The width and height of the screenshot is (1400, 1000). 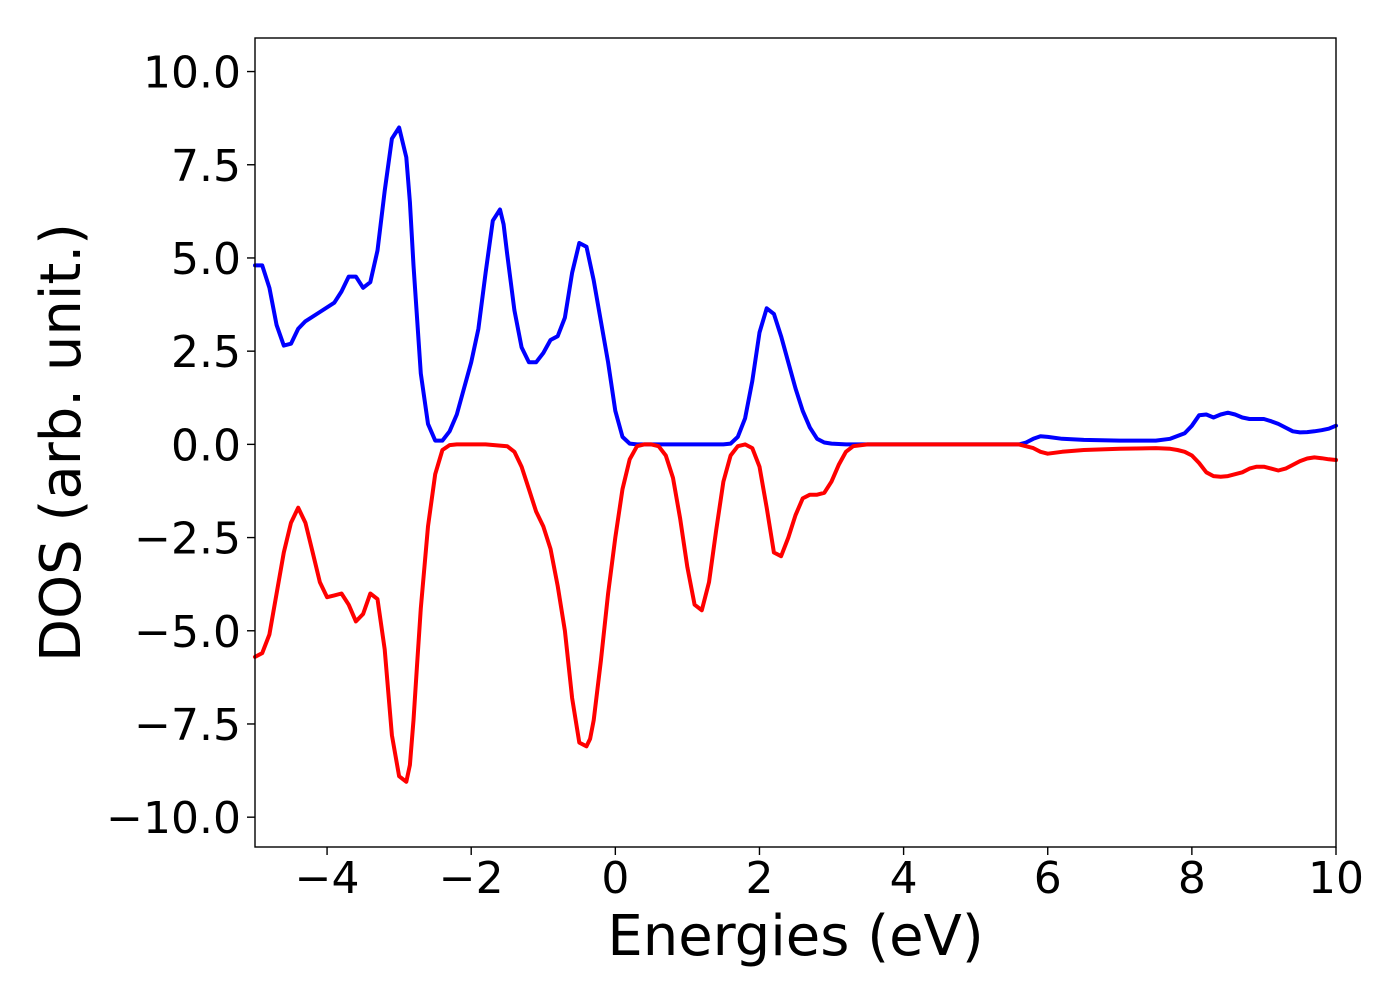 I want to click on x-tick-label: 8, so click(x=1192, y=878).